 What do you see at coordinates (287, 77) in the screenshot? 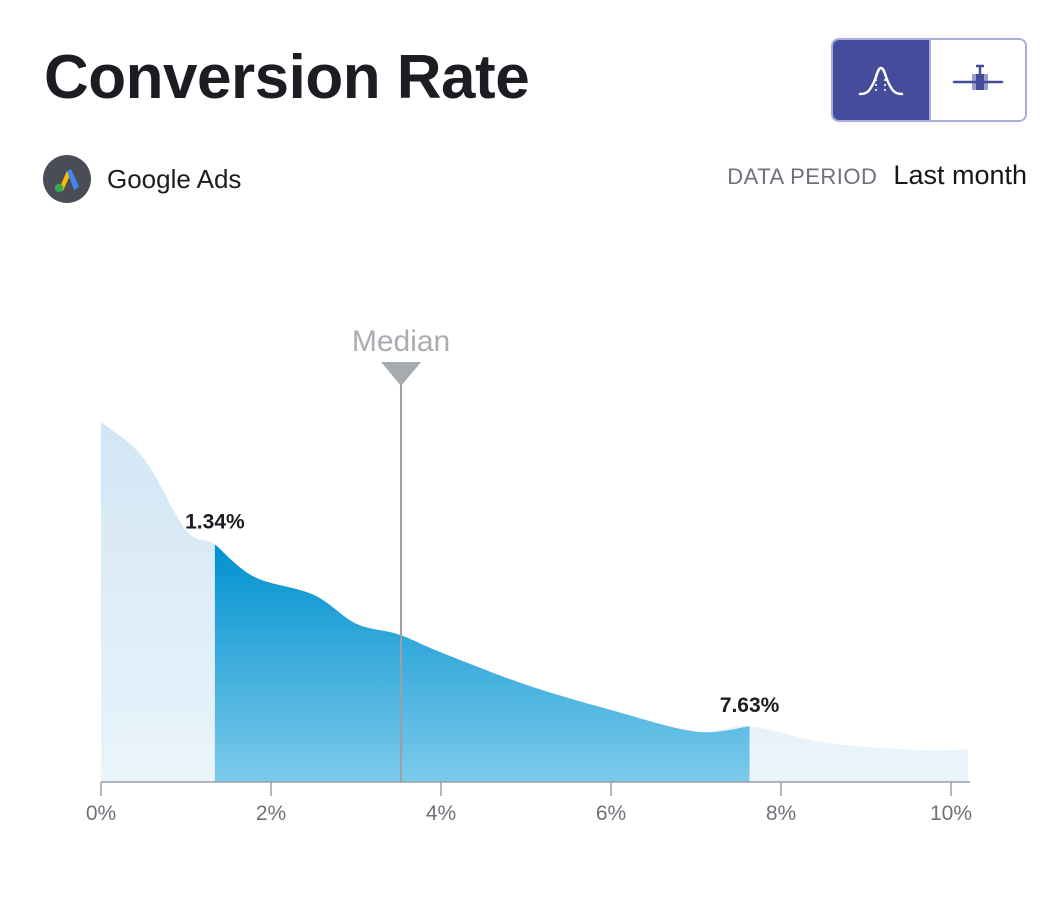
I see `page-title: Conversion Rate` at bounding box center [287, 77].